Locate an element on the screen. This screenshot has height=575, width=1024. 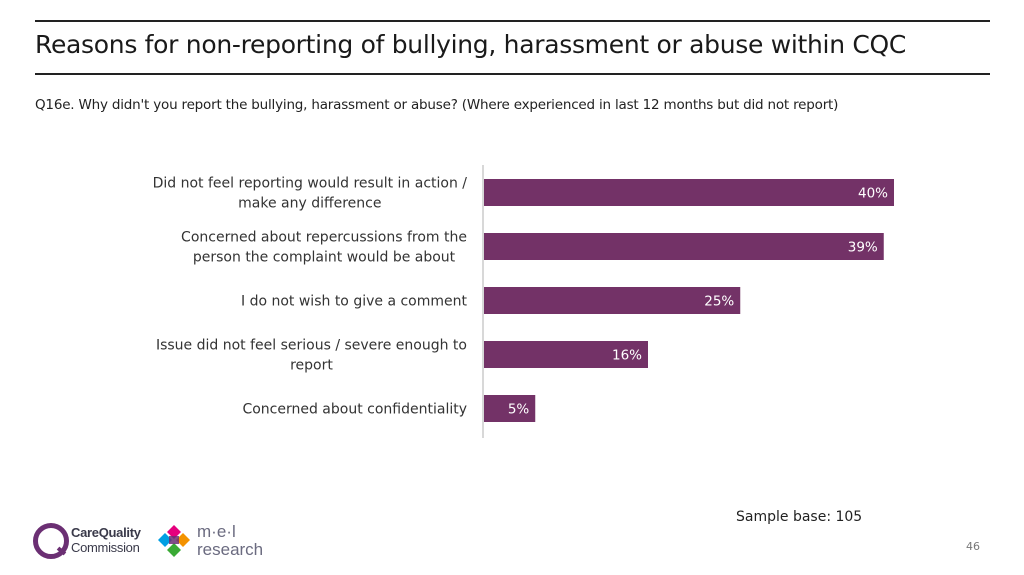
mel-research-logo: m·e·l research is located at coordinates (217, 542).